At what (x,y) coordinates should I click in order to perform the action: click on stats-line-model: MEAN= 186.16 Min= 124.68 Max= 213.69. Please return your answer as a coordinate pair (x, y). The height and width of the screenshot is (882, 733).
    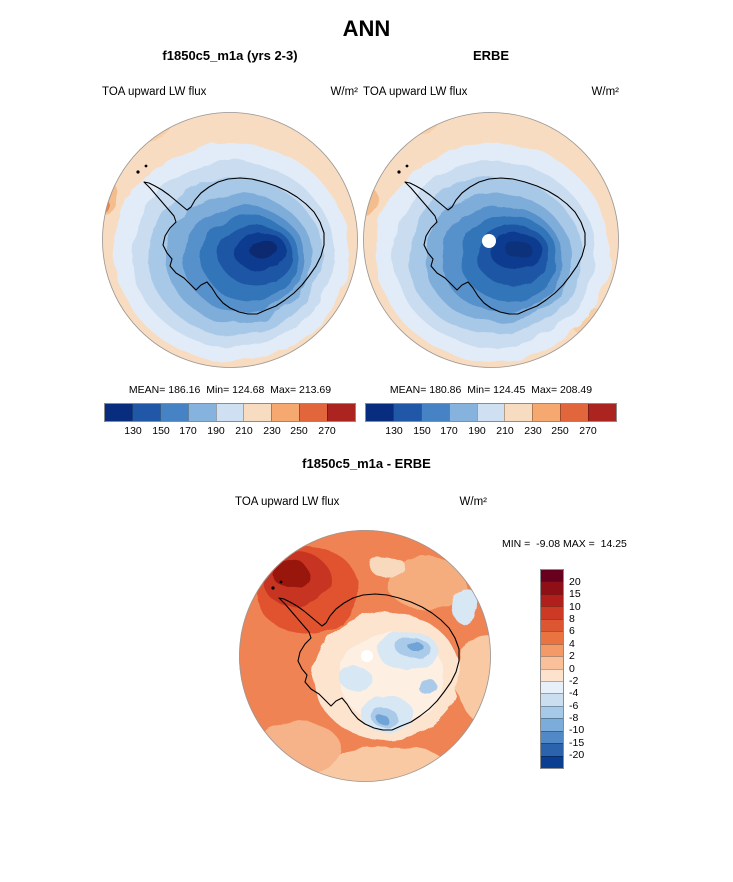
    Looking at the image, I should click on (230, 390).